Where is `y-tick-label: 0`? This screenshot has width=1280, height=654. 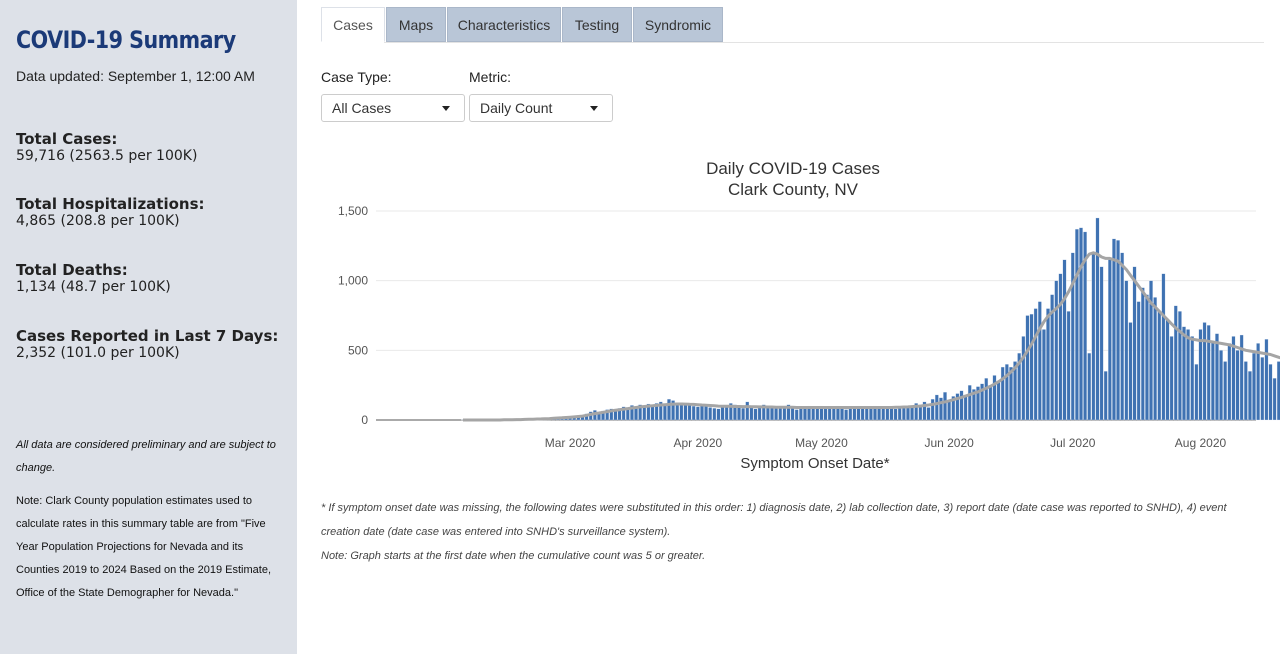 y-tick-label: 0 is located at coordinates (364, 420).